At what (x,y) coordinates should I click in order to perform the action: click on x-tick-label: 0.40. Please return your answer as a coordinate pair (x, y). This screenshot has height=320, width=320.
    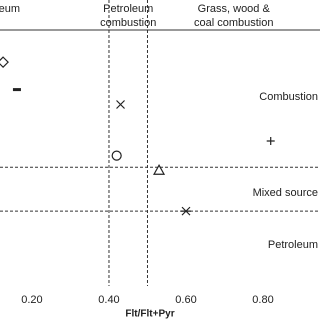
    Looking at the image, I should click on (108, 300).